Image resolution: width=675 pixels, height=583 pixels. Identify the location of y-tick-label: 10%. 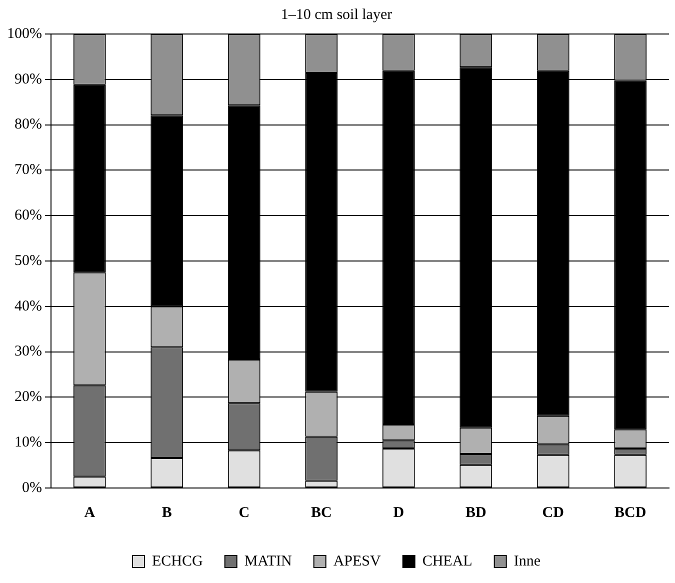
(28, 442).